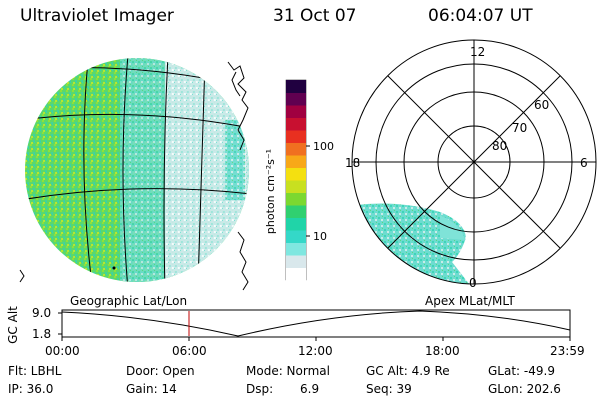  I want to click on colorbar-tick-100: 100, so click(323, 146).